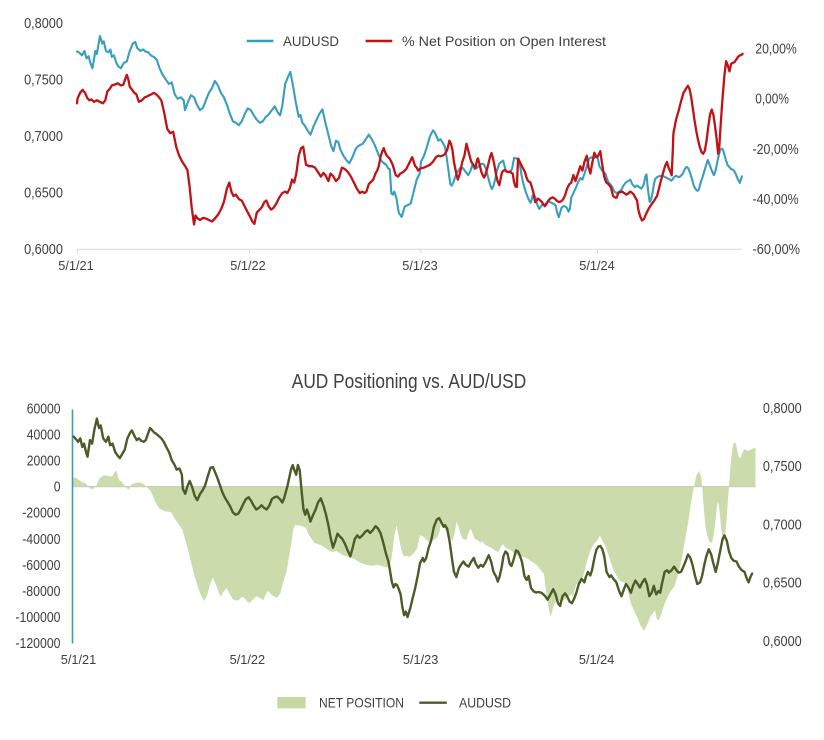  Describe the element at coordinates (57, 488) in the screenshot. I see `svg-text: 0` at that location.